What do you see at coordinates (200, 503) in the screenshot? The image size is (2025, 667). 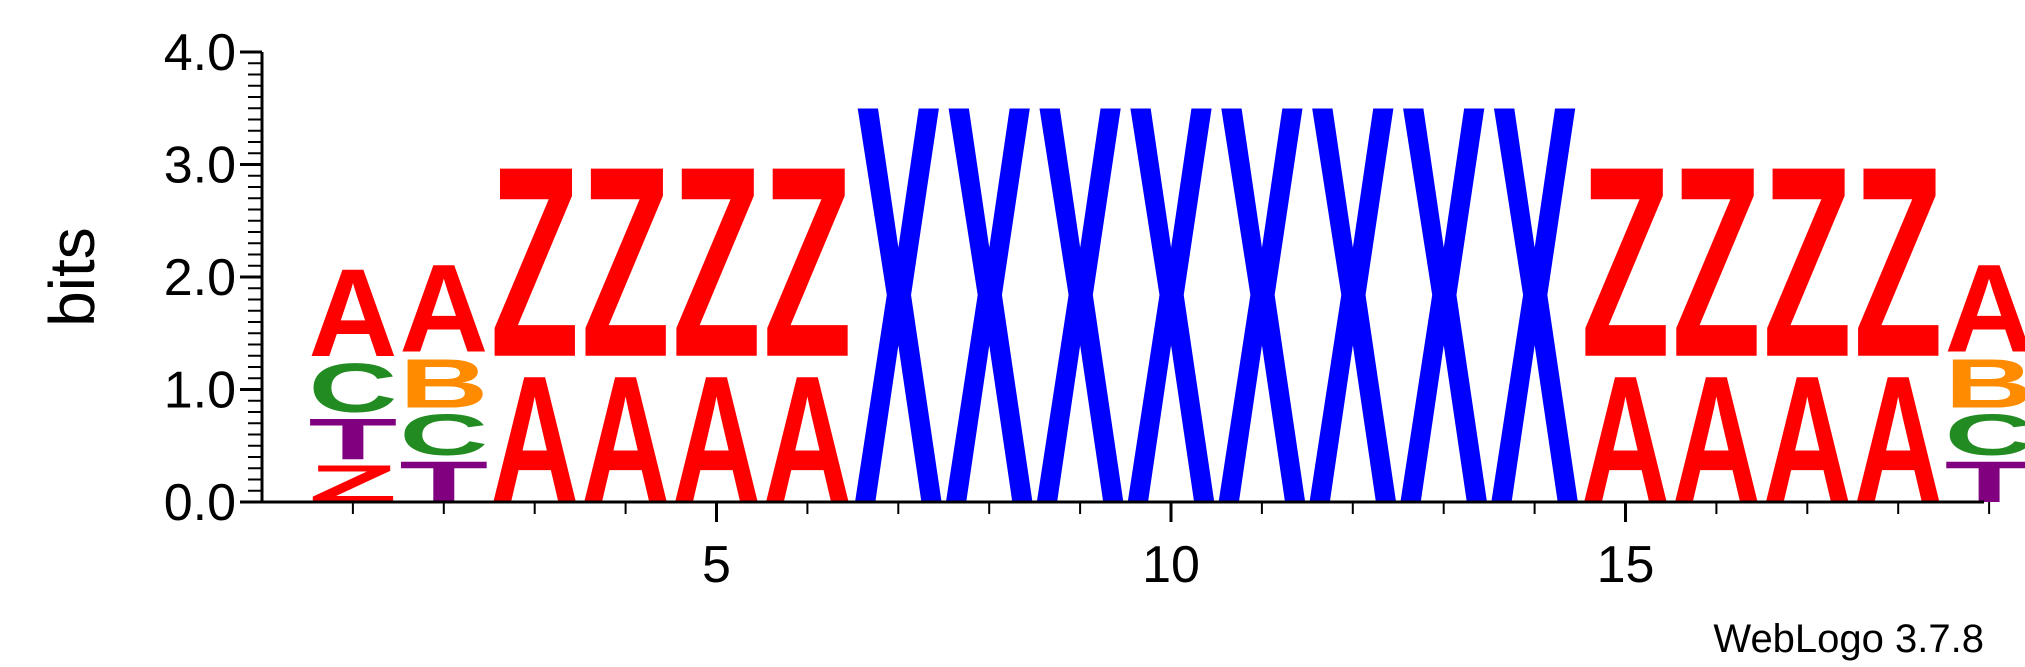 I see `y-tick-label: 0.0` at bounding box center [200, 503].